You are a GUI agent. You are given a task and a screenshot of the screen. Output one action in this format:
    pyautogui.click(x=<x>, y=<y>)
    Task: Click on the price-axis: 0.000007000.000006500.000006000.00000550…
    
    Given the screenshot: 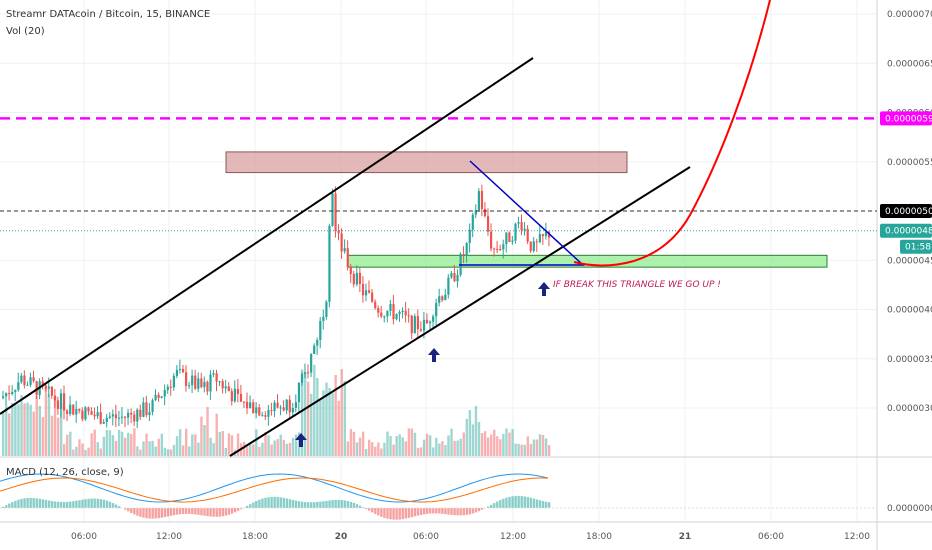 What is the action you would take?
    pyautogui.click(x=906, y=262)
    